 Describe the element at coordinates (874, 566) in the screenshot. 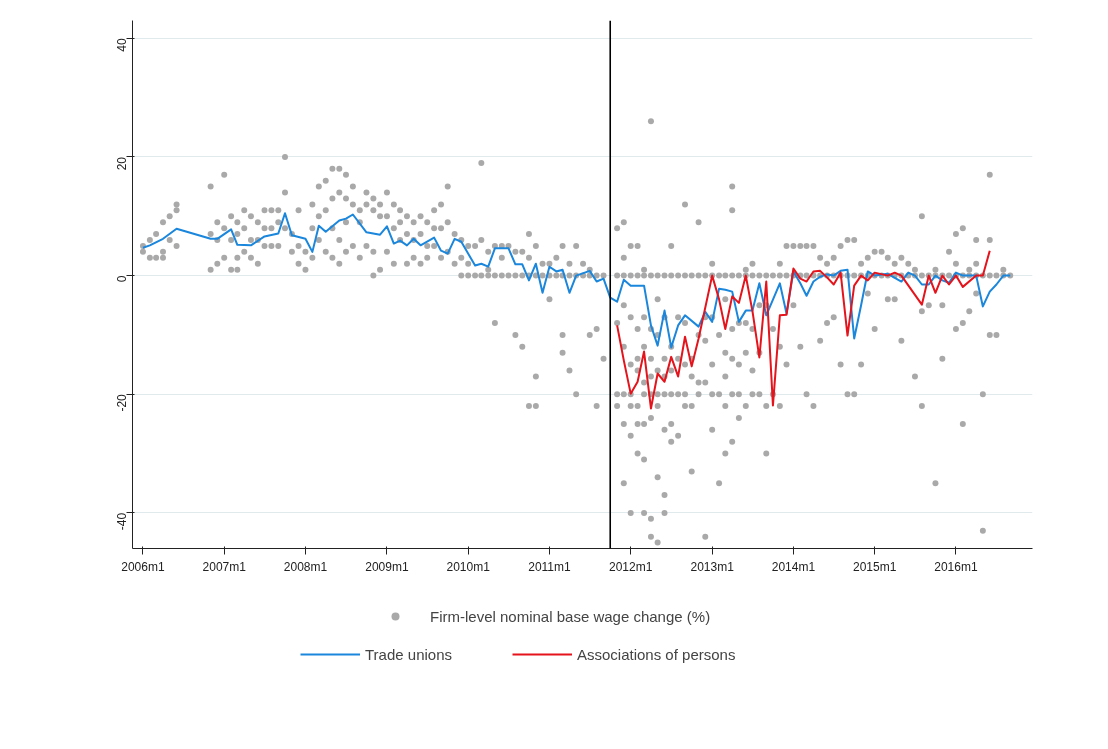

I see `x-tick-label: 2015m1` at that location.